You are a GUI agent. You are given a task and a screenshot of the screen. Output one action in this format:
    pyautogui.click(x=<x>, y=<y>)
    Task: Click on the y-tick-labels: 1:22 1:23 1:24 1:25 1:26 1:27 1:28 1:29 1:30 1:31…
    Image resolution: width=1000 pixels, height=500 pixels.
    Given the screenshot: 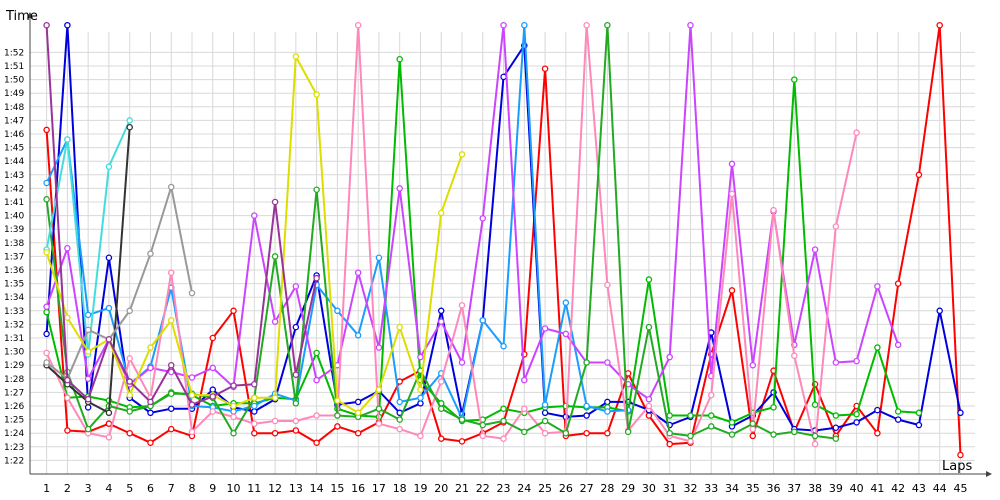 What is the action you would take?
    pyautogui.click(x=14, y=257)
    